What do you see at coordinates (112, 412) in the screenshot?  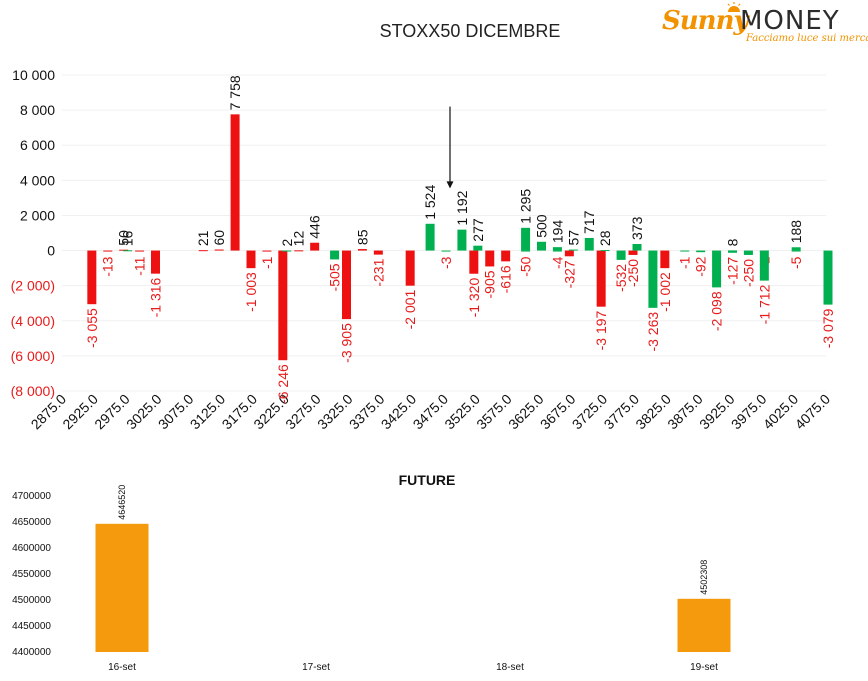 I see `x-tick-label: 2975.0` at bounding box center [112, 412].